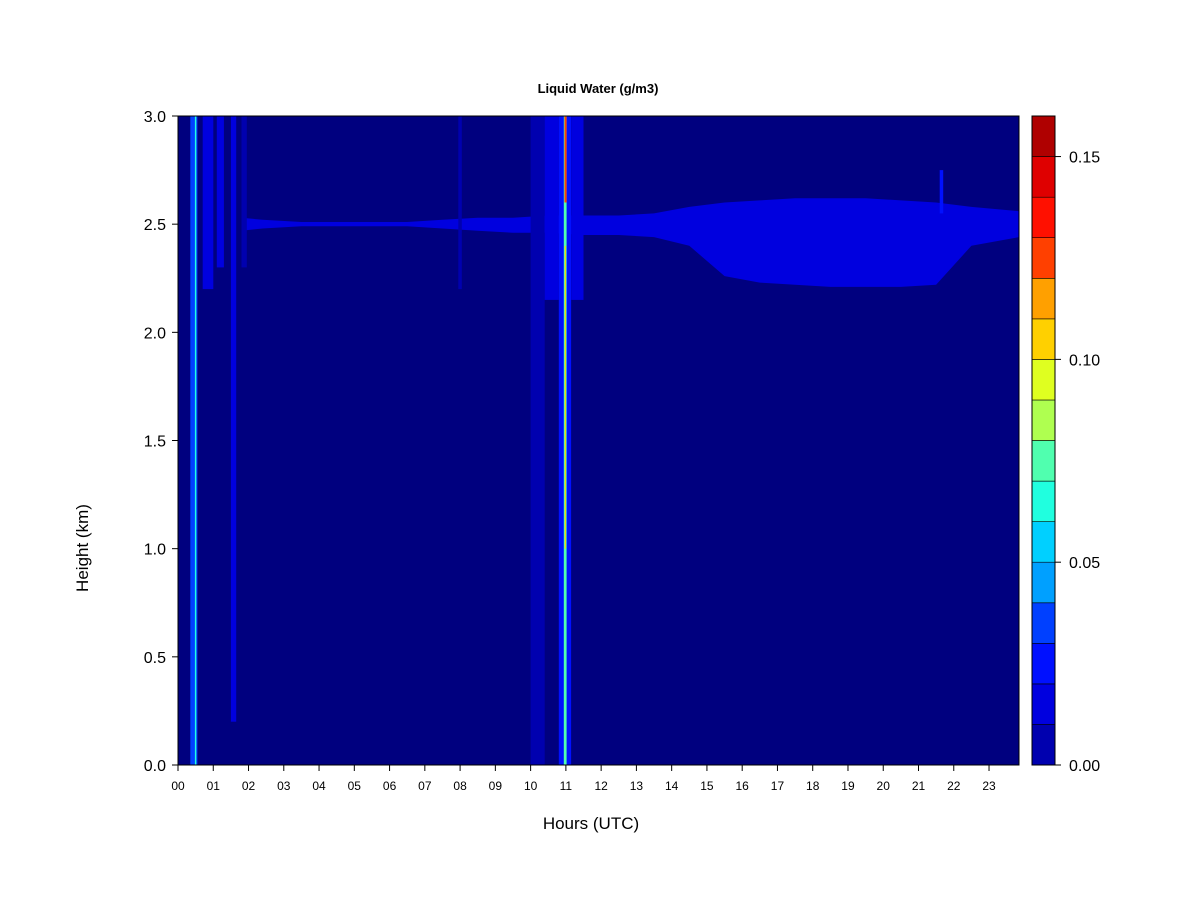  What do you see at coordinates (954, 786) in the screenshot?
I see `x-tick-label: 22` at bounding box center [954, 786].